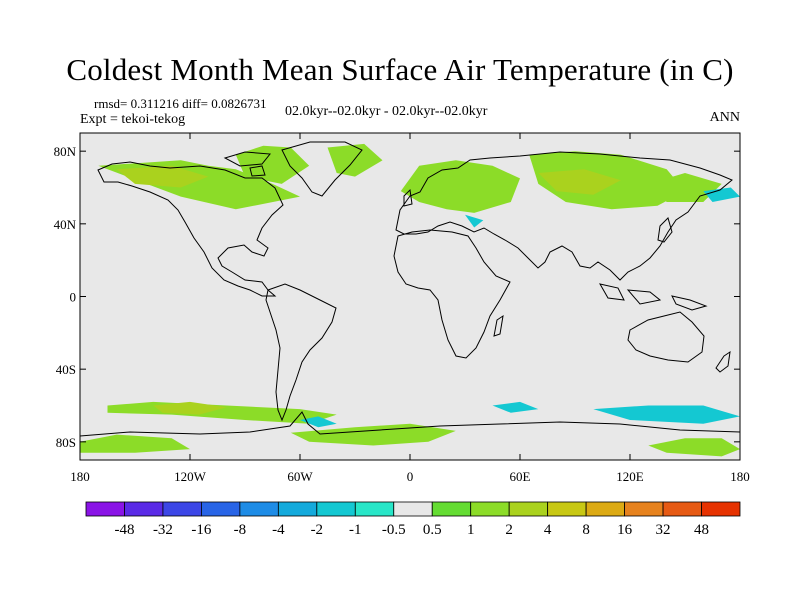 The height and width of the screenshot is (600, 800). Describe the element at coordinates (663, 530) in the screenshot. I see `colorbar-label: 32` at that location.